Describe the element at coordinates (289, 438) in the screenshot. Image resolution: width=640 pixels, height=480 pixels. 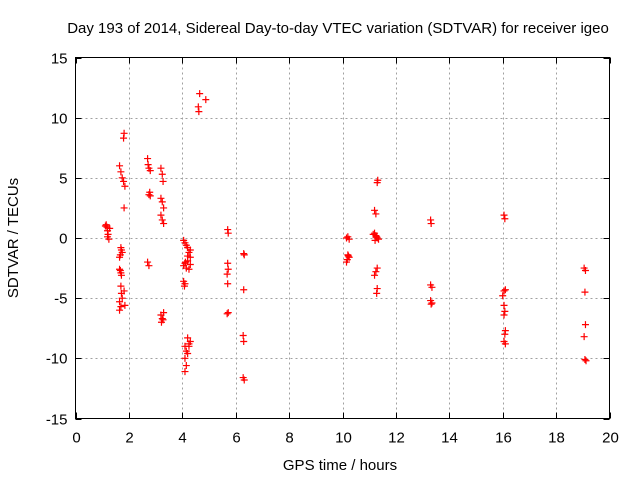
I see `x-tick-label: 8` at that location.